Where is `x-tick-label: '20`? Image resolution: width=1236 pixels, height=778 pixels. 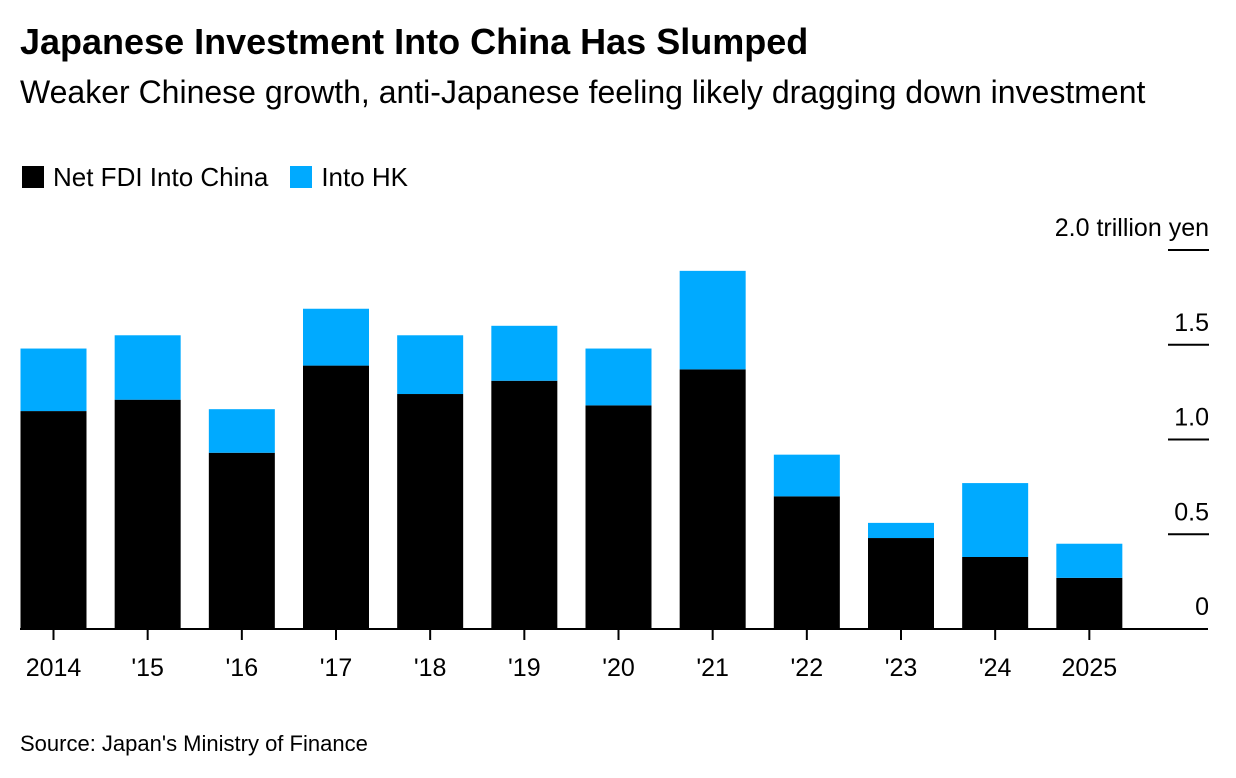 x-tick-label: '20 is located at coordinates (618, 668).